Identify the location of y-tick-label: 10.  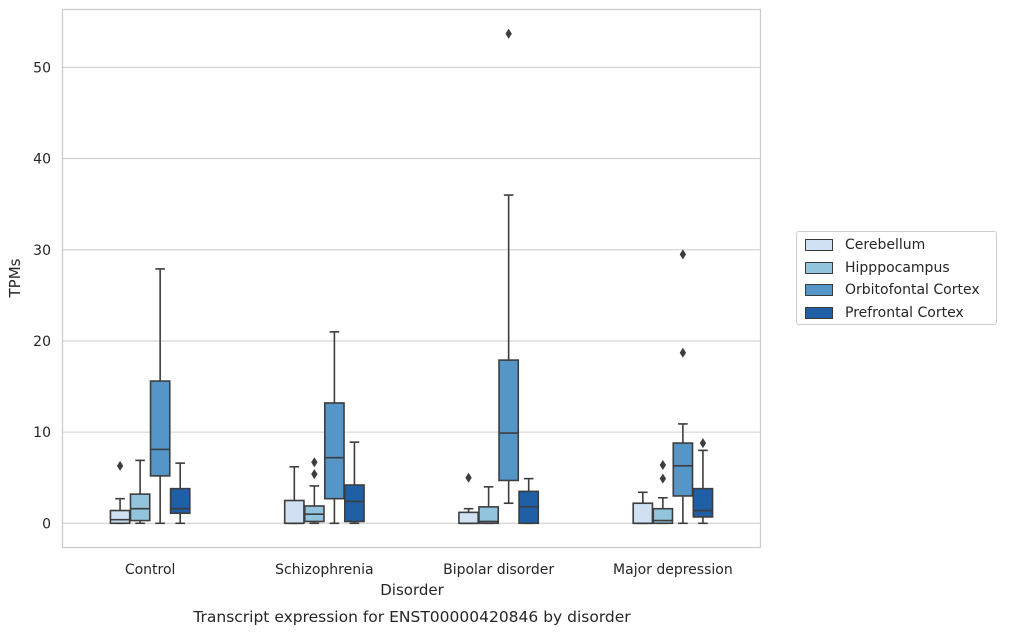
(42, 433).